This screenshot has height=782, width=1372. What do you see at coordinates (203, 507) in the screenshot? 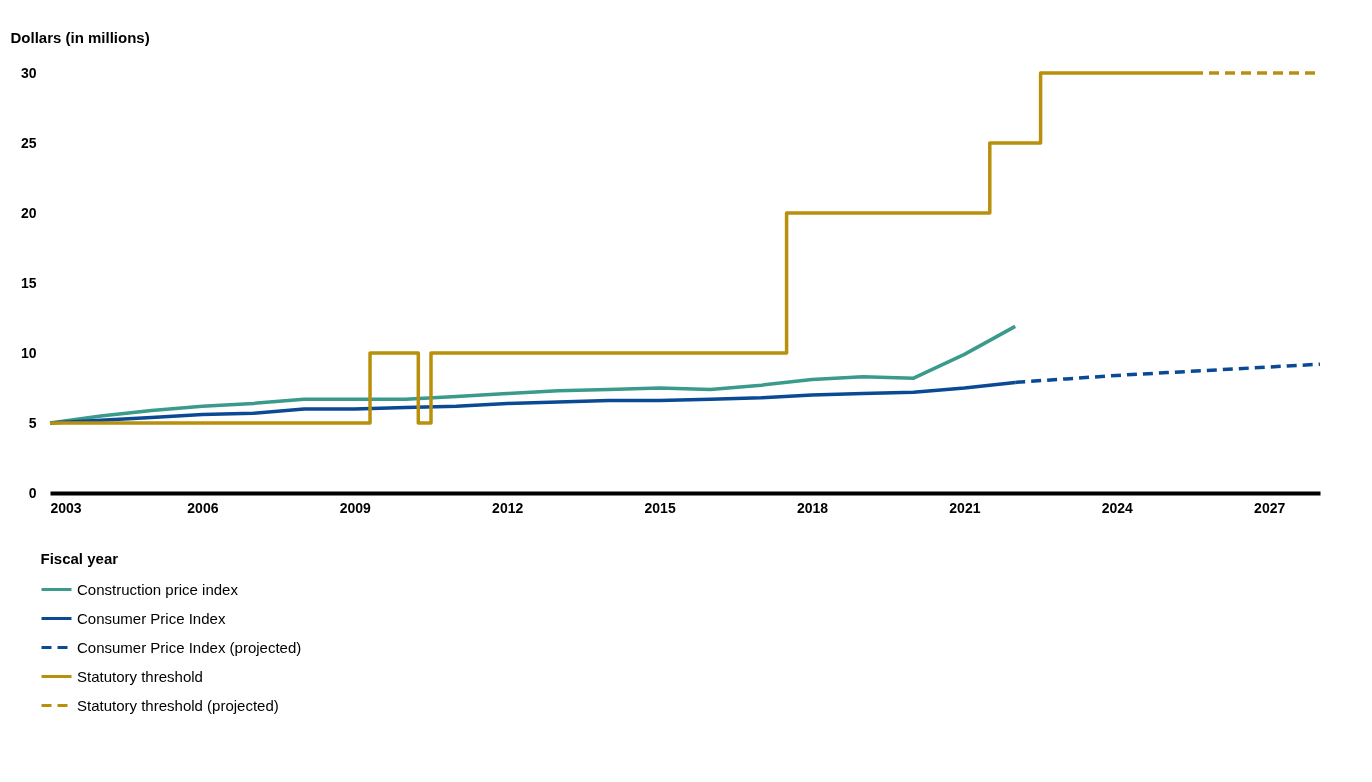
I see `x-tick-label: 2006` at bounding box center [203, 507].